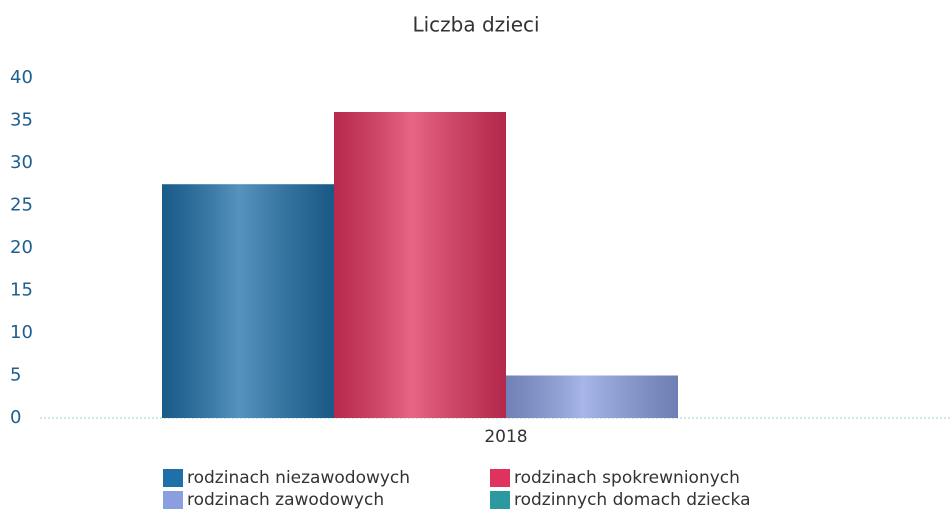 Image resolution: width=952 pixels, height=517 pixels. Describe the element at coordinates (21, 77) in the screenshot. I see `y-tick-label: 40` at that location.